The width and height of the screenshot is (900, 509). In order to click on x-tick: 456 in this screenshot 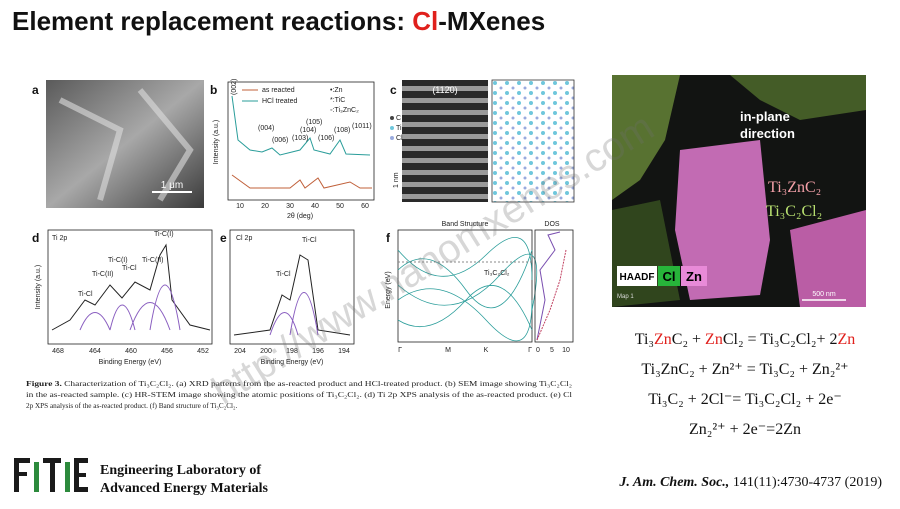, I will do `click(167, 351)`.